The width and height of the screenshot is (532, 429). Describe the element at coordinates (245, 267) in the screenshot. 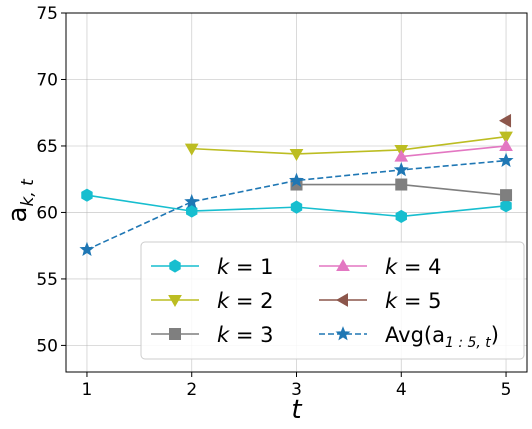

I see `legend-label: k = 1` at that location.